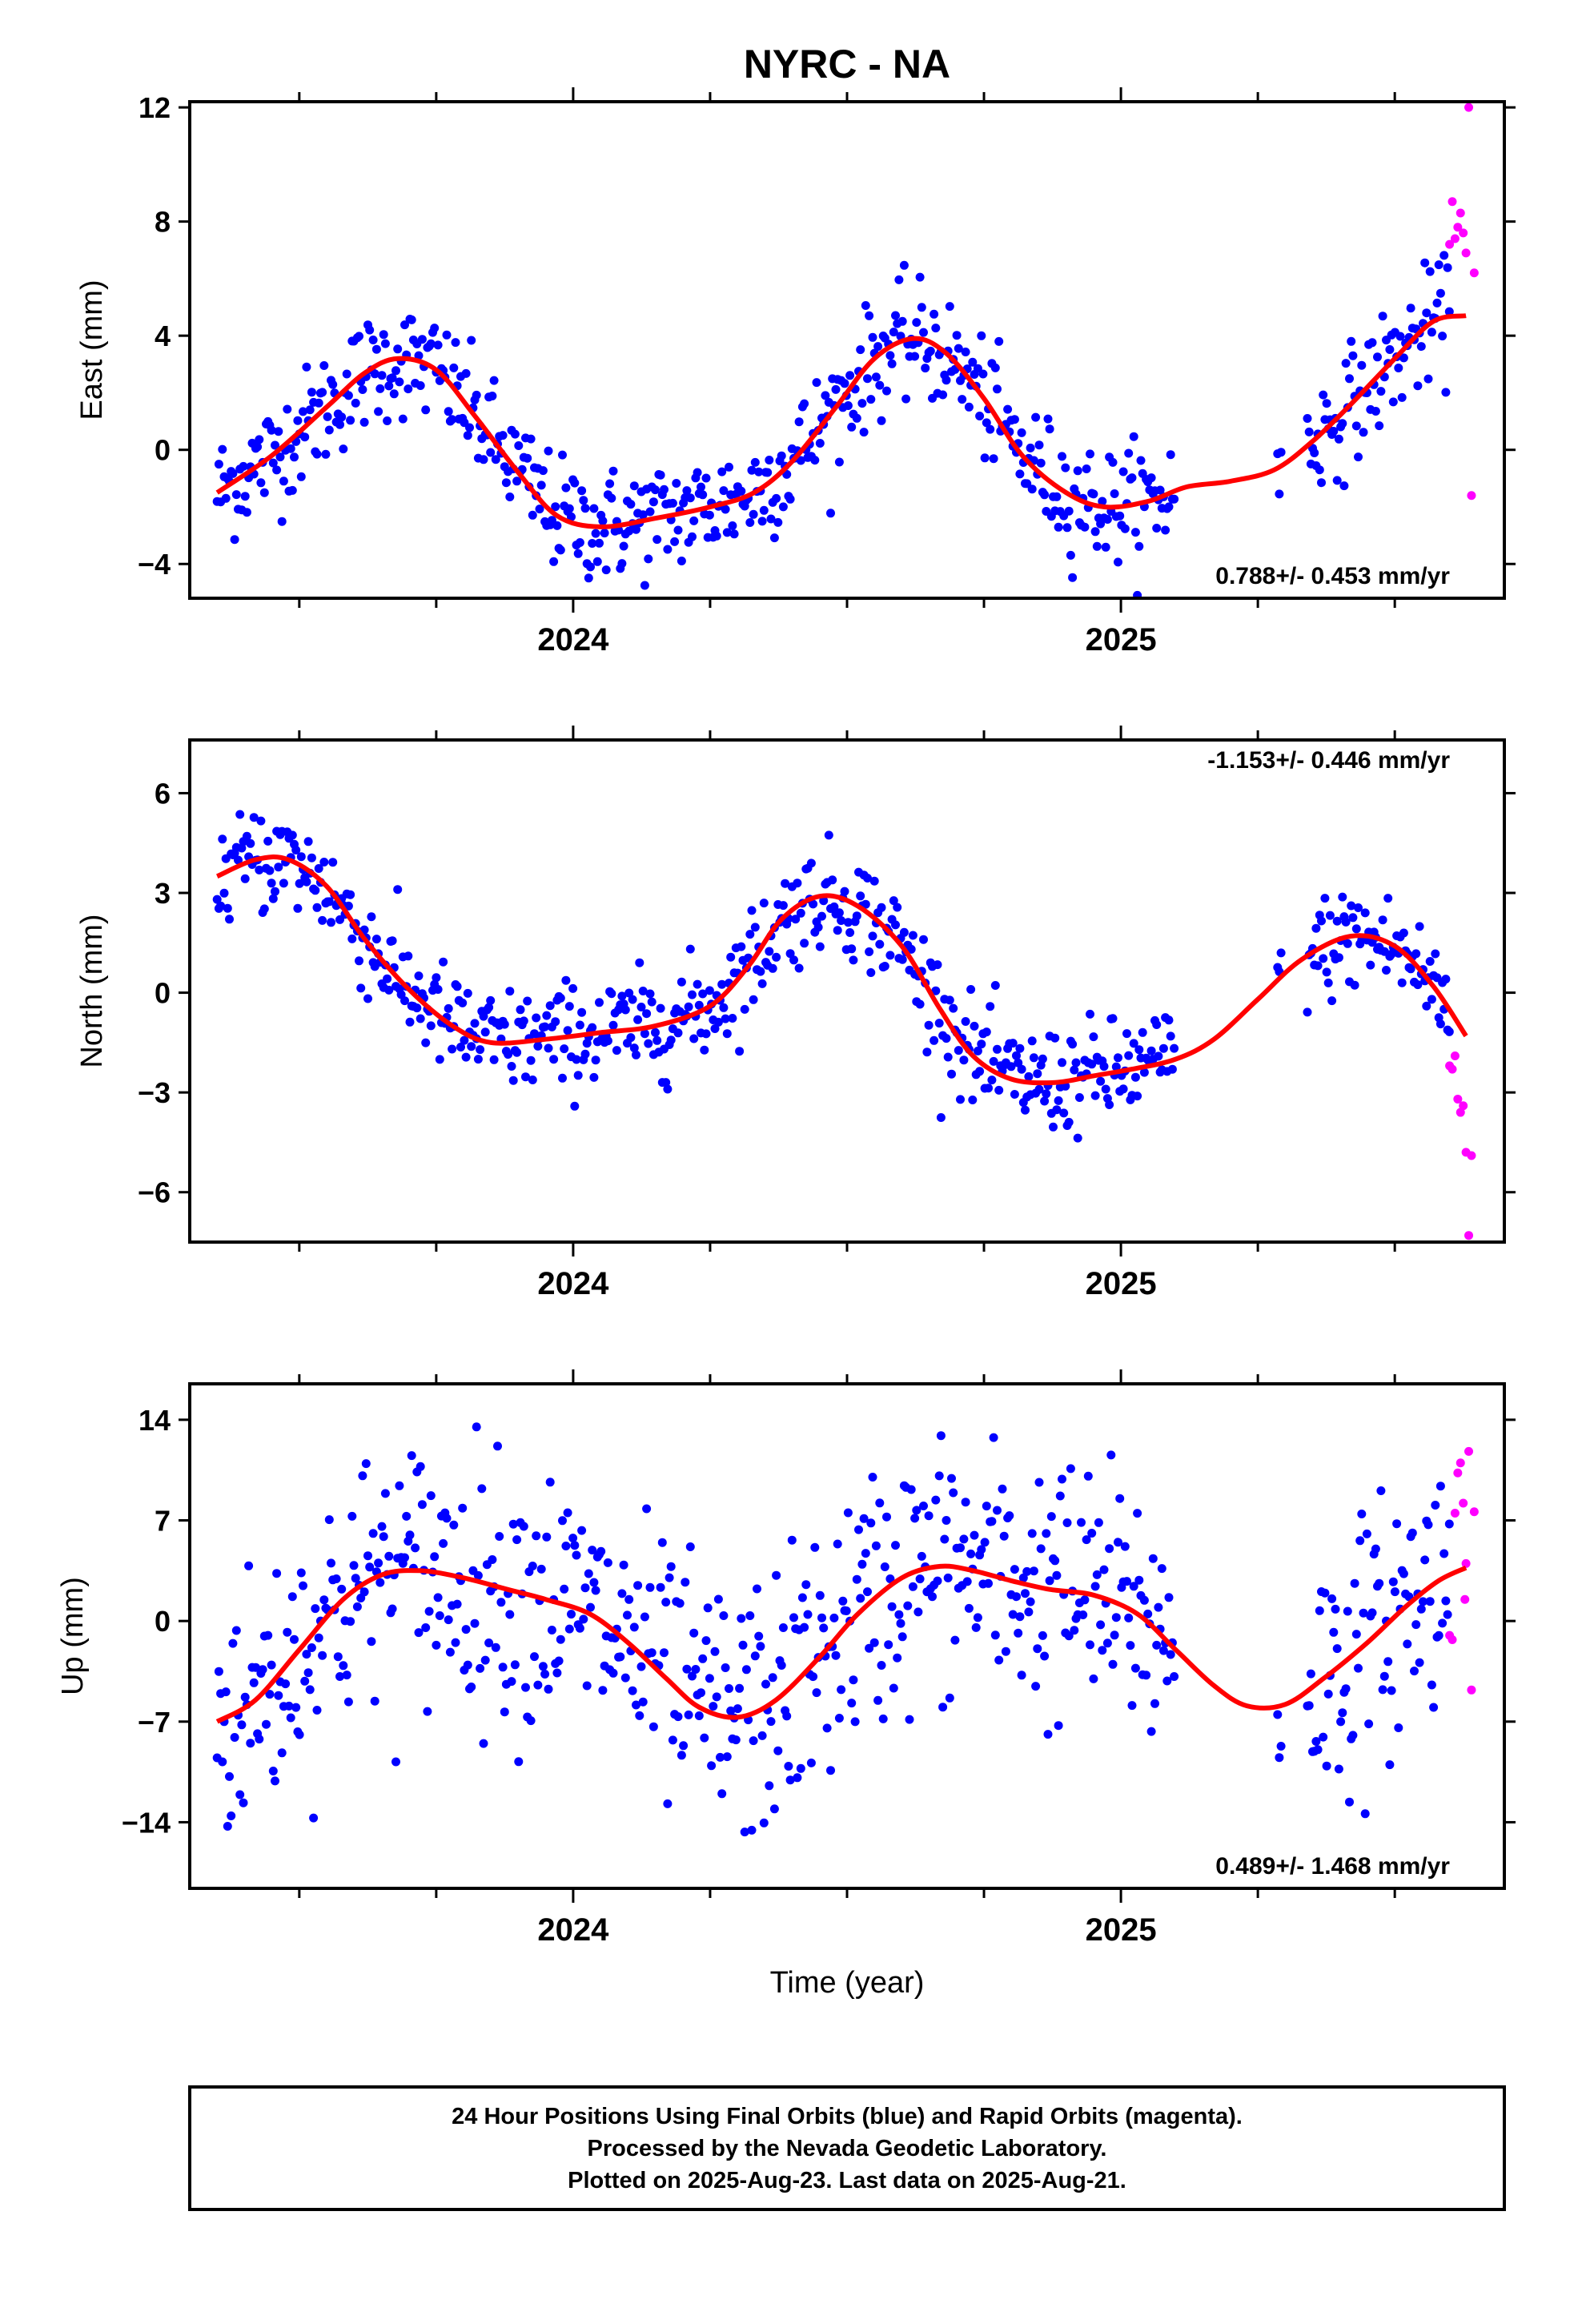 The width and height of the screenshot is (1582, 2324). I want to click on y-tick-label: 3, so click(163, 893).